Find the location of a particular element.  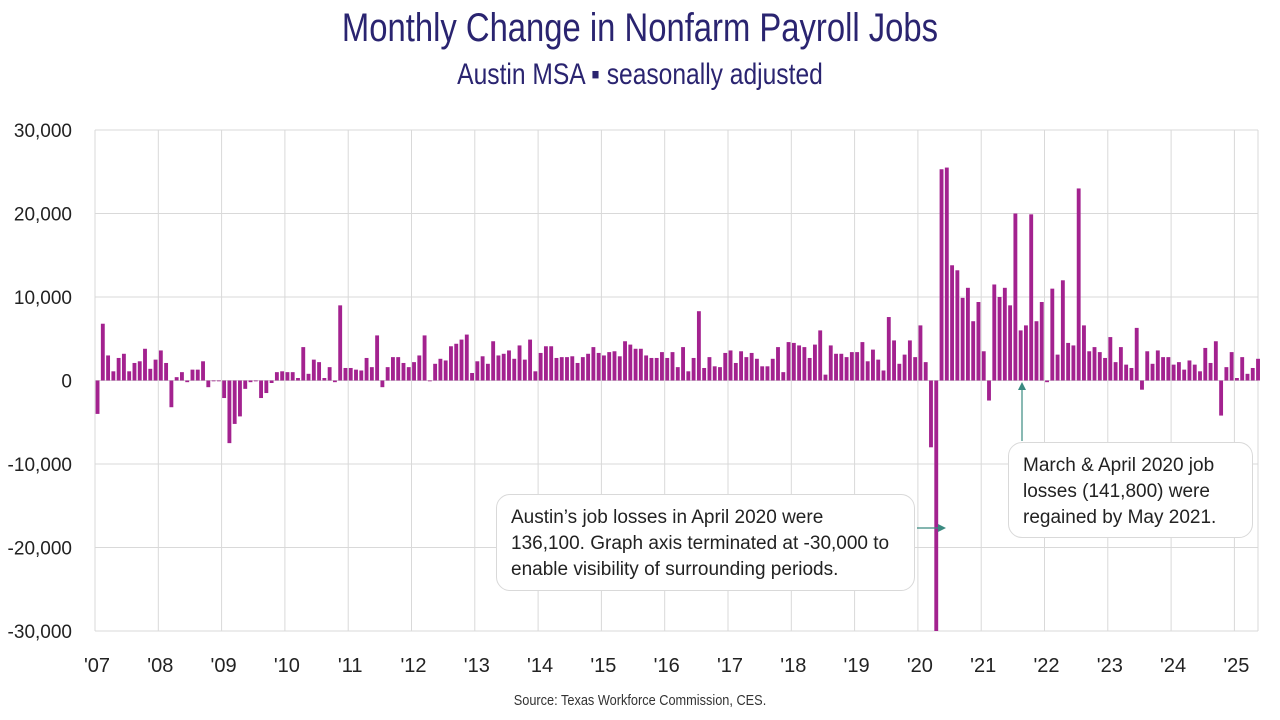

x-tick-label: '22 is located at coordinates (1046, 666).